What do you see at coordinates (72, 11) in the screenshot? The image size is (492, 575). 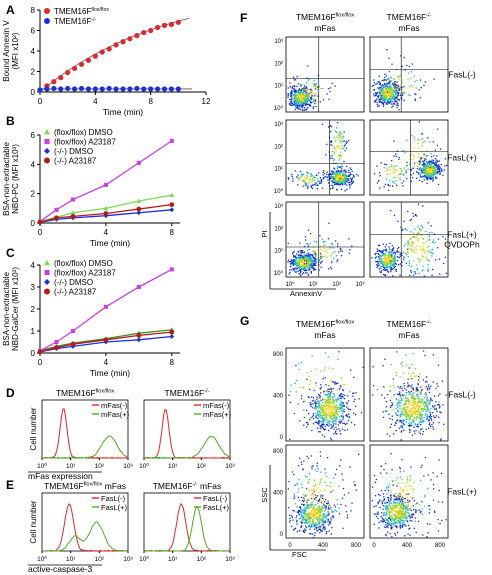 I see `legend-label-main: TMEM16F` at bounding box center [72, 11].